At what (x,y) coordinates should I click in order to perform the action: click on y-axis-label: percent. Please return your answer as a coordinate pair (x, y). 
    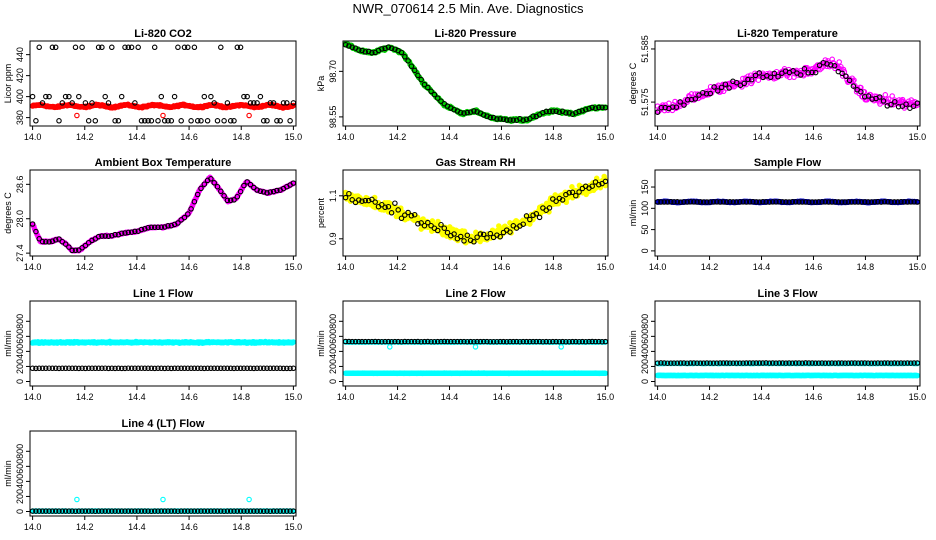
    Looking at the image, I should click on (321, 212).